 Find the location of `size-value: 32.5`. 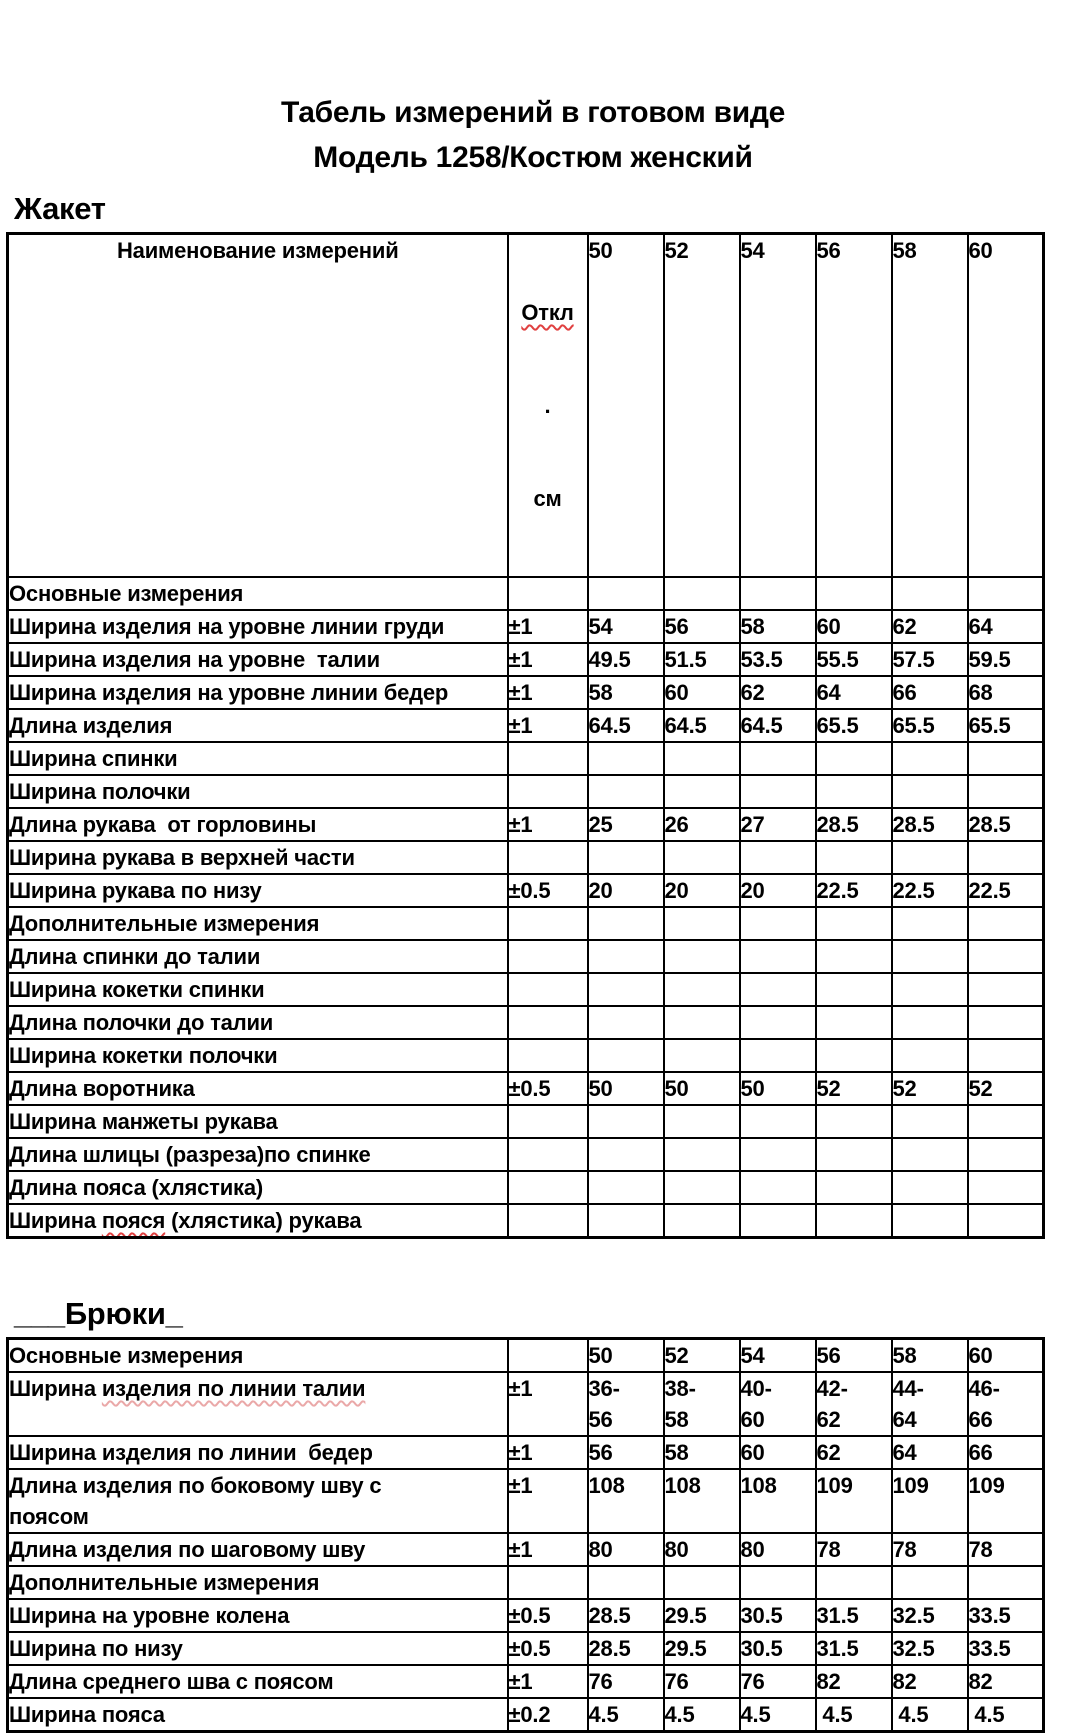

size-value: 32.5 is located at coordinates (929, 1615).